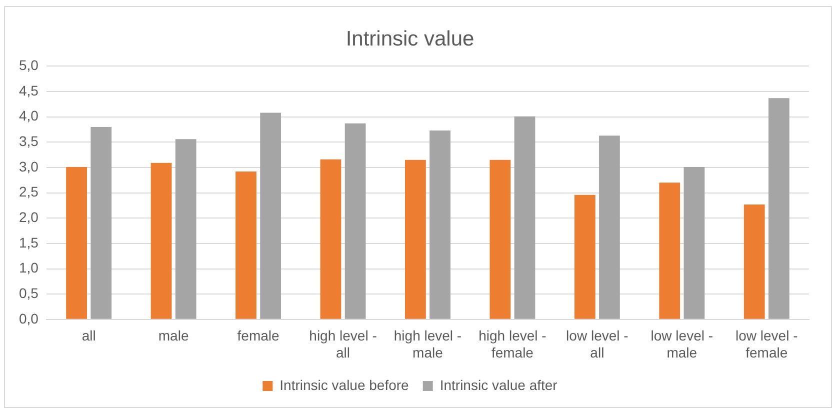 The width and height of the screenshot is (834, 412). What do you see at coordinates (28, 166) in the screenshot?
I see `y-tick-label: 3,0` at bounding box center [28, 166].